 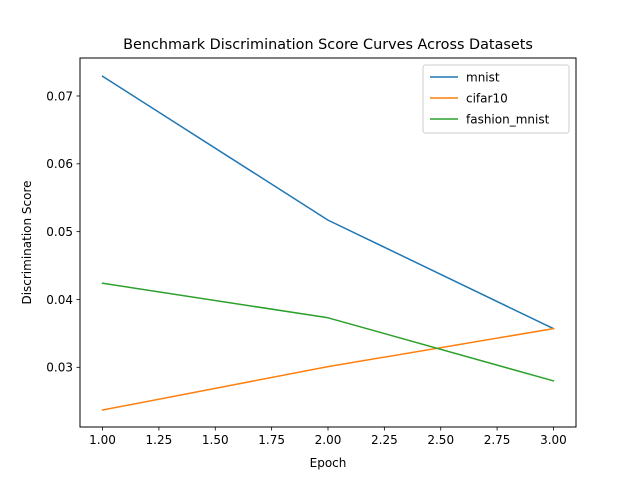 What do you see at coordinates (27, 242) in the screenshot?
I see `y-axis-label: Discrimination Score` at bounding box center [27, 242].